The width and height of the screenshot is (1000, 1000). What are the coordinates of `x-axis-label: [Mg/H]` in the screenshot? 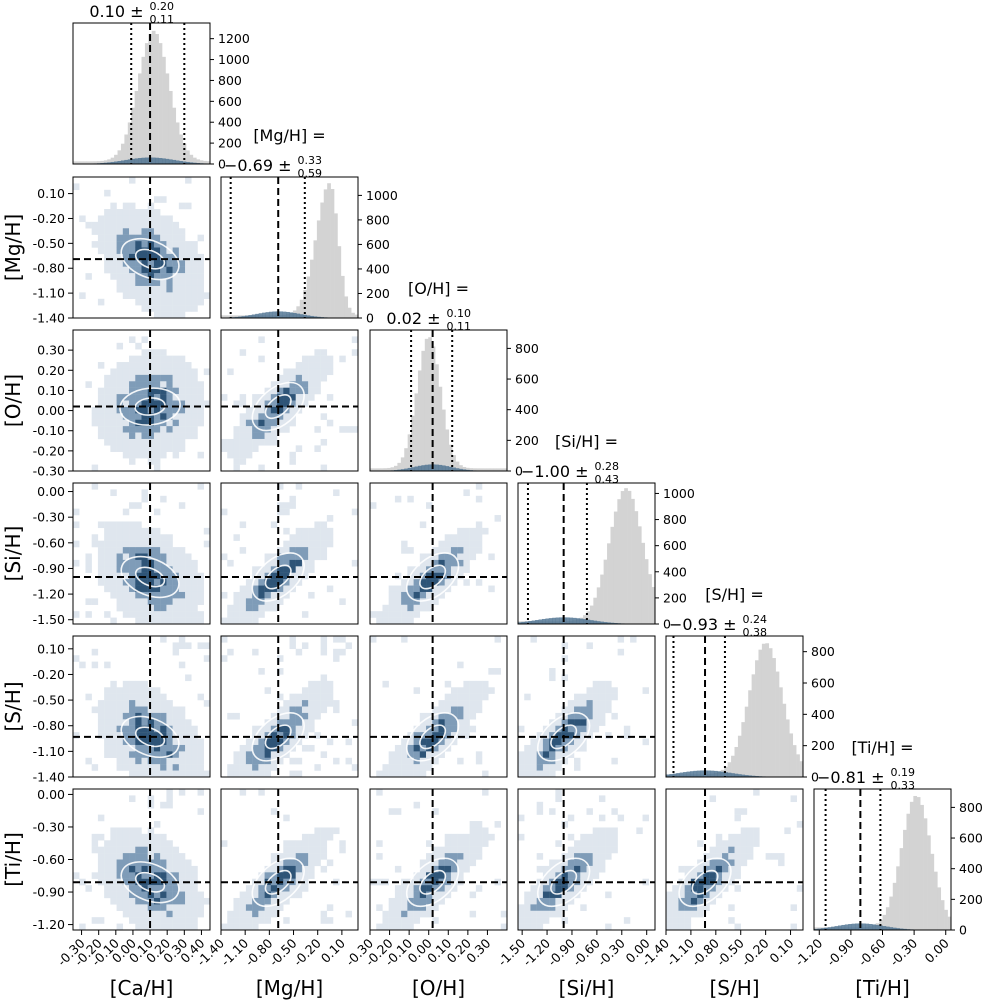 It's located at (289, 988).